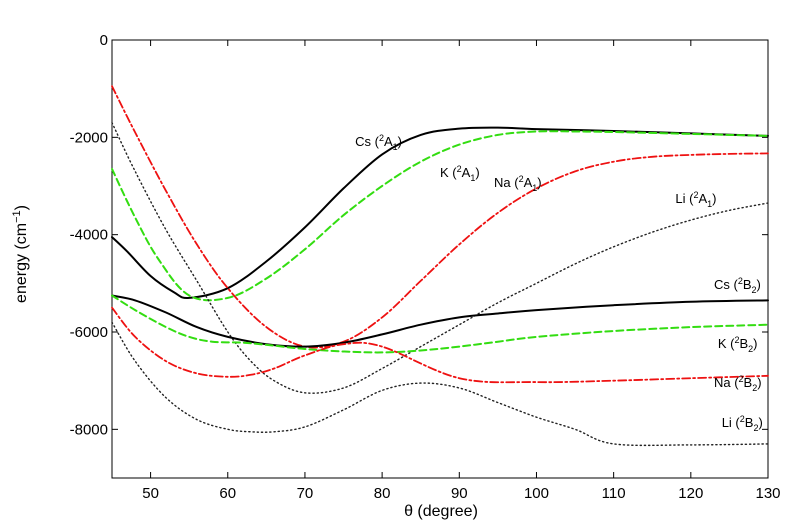 This screenshot has width=789, height=528. I want to click on series-label-k-2a1: K (2A1), so click(460, 173).